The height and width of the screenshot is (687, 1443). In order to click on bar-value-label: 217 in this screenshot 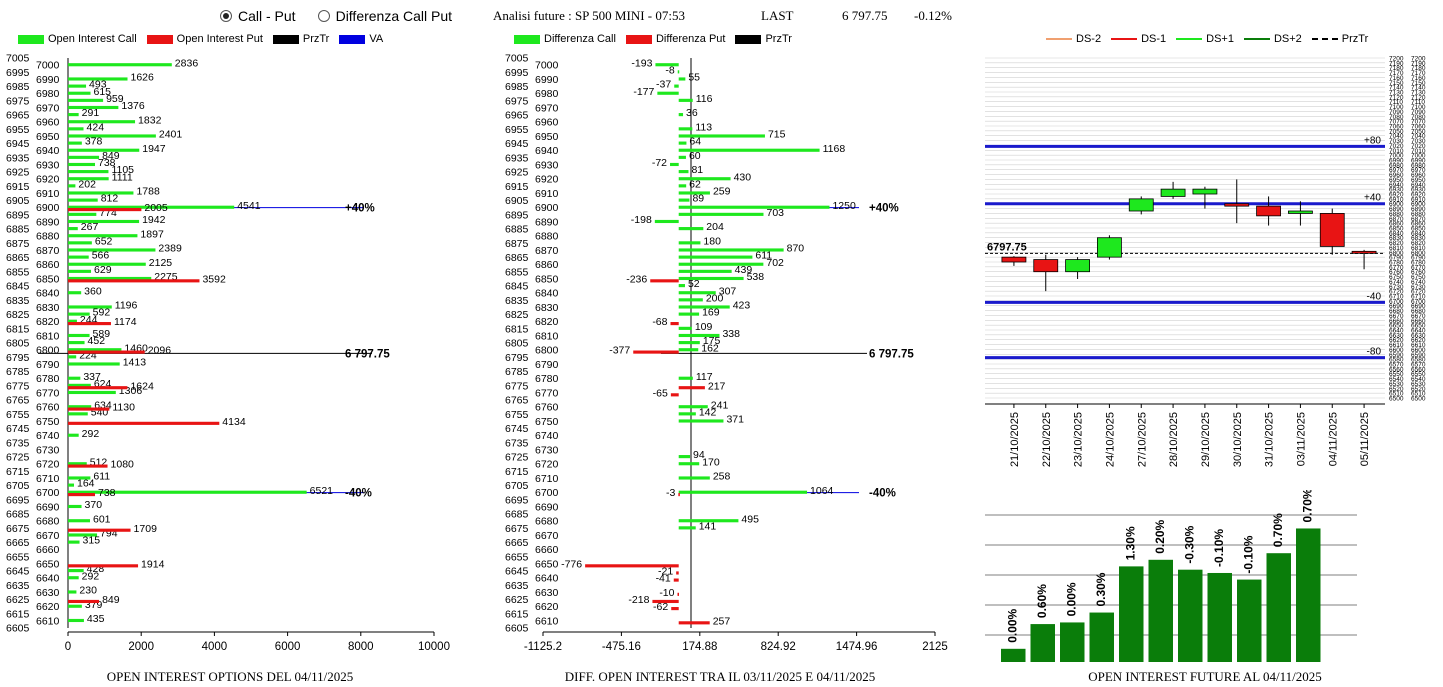, I will do `click(717, 386)`.